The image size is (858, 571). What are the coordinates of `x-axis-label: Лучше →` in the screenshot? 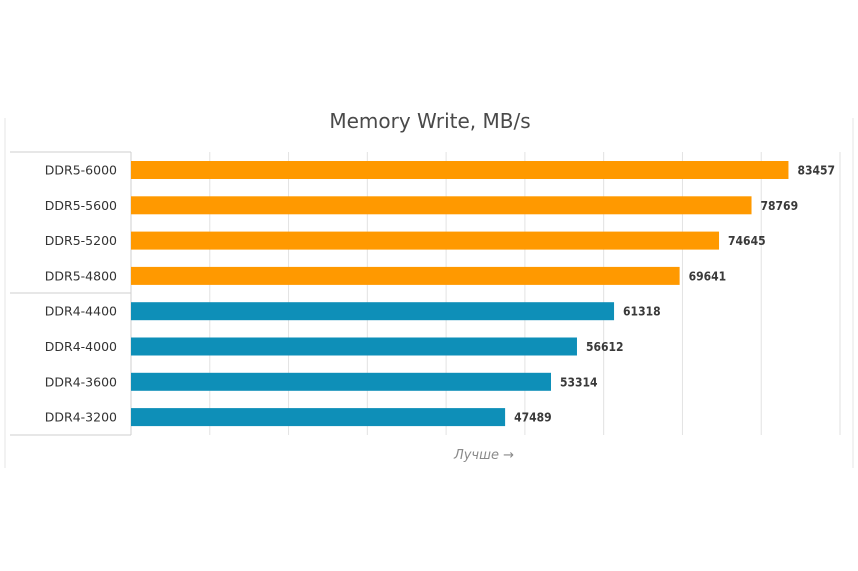 It's located at (483, 455).